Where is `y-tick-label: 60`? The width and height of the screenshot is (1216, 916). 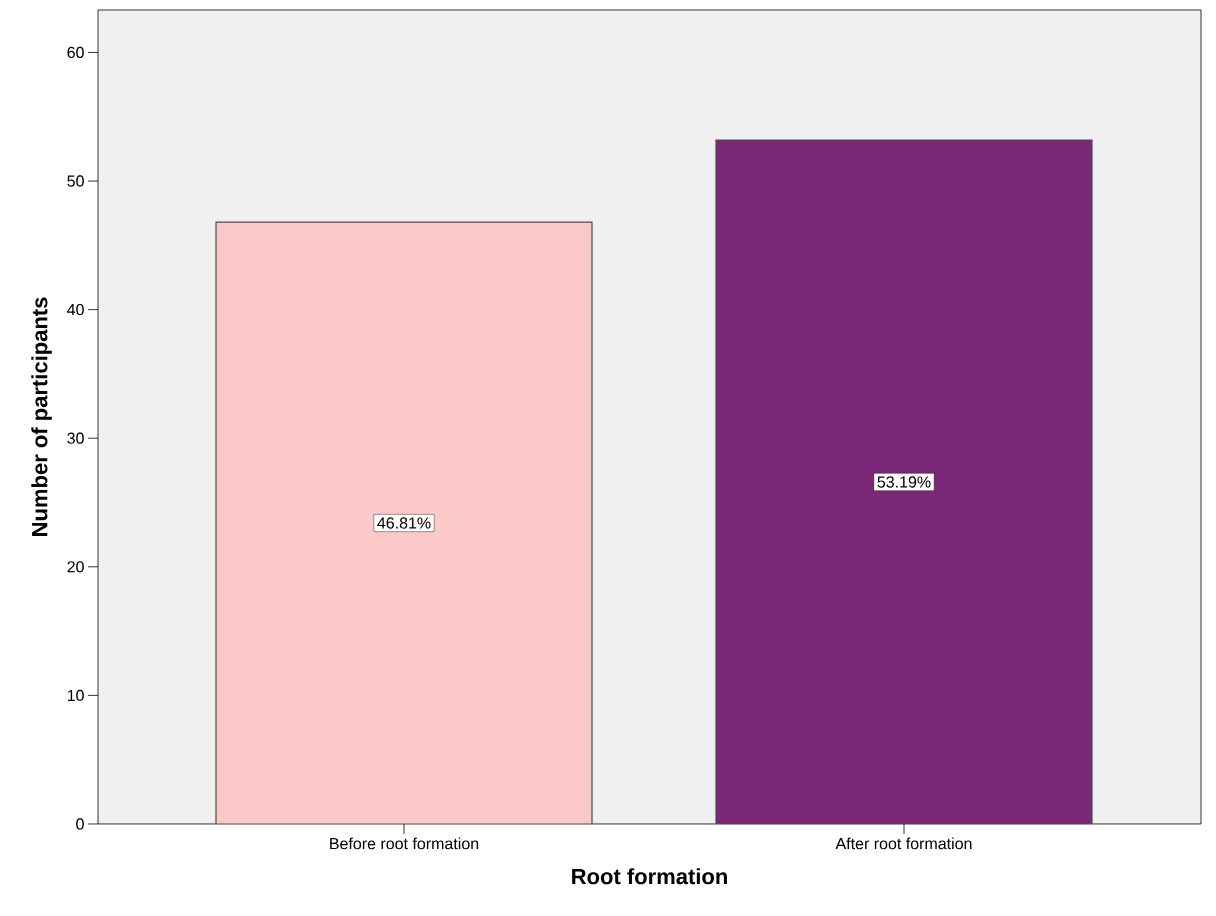 y-tick-label: 60 is located at coordinates (75, 52).